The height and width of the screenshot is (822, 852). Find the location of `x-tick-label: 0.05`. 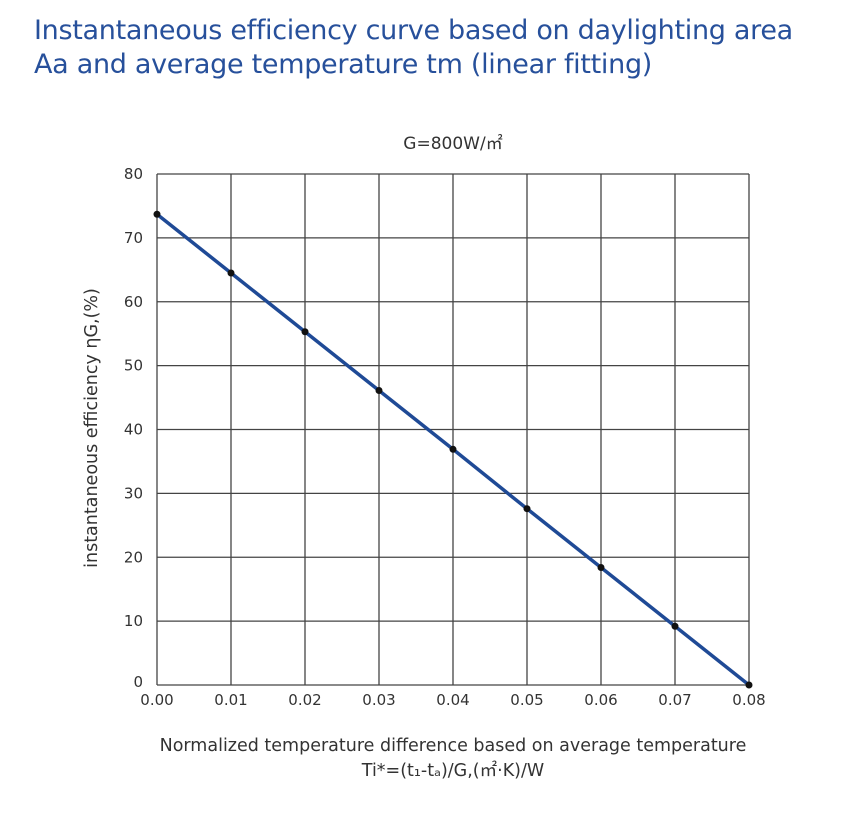

x-tick-label: 0.05 is located at coordinates (526, 700).